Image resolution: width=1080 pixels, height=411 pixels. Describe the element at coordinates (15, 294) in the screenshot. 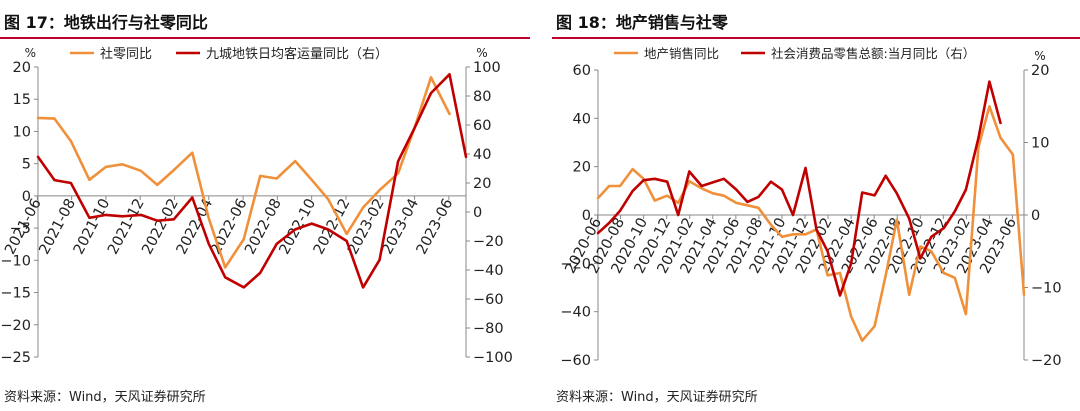

I see `y-left-tick-label: −15` at that location.